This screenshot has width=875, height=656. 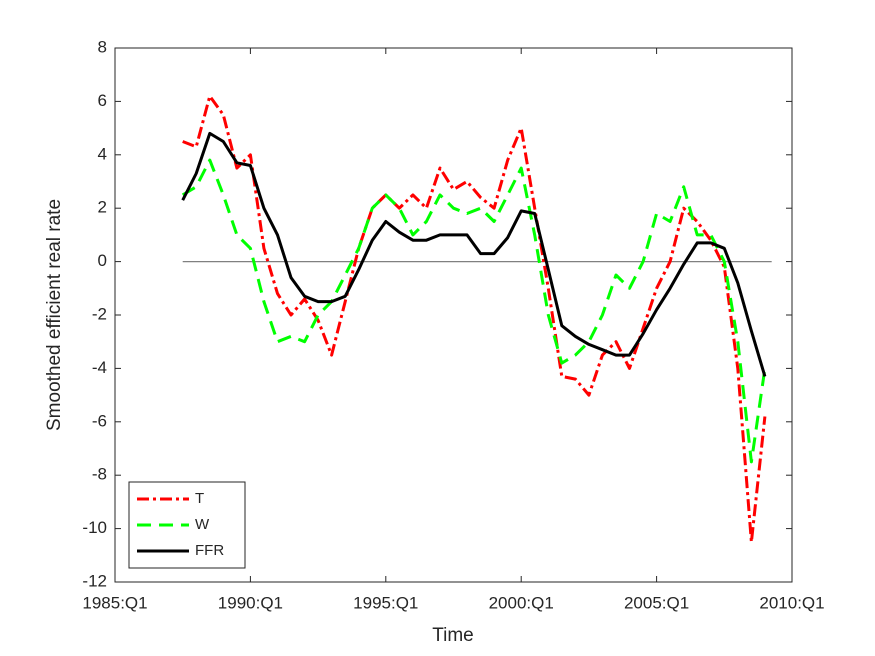 I want to click on y-tick-label: -2, so click(x=99, y=313).